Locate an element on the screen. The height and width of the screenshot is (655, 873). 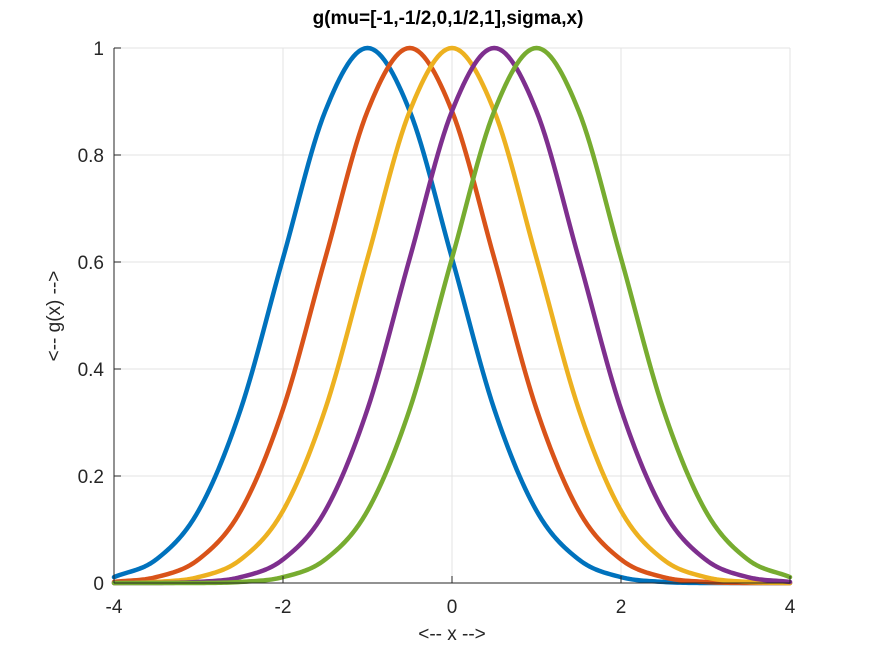
x-axis-label: <-- x --> is located at coordinates (452, 634).